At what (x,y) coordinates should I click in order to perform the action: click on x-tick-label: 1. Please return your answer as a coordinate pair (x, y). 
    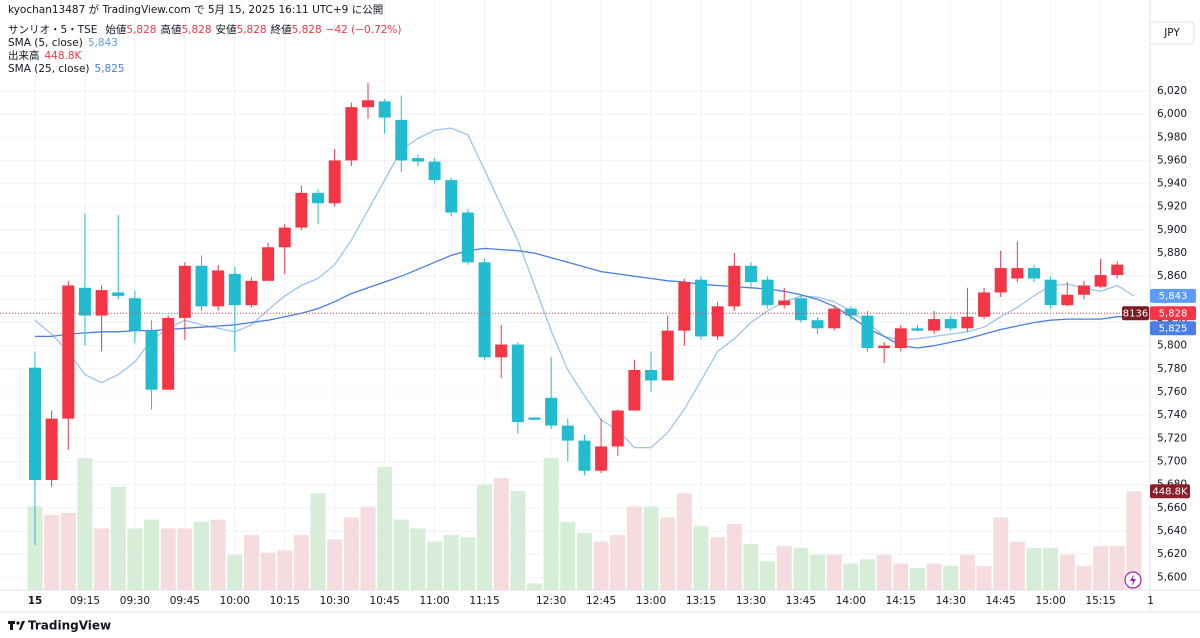
    Looking at the image, I should click on (1150, 601).